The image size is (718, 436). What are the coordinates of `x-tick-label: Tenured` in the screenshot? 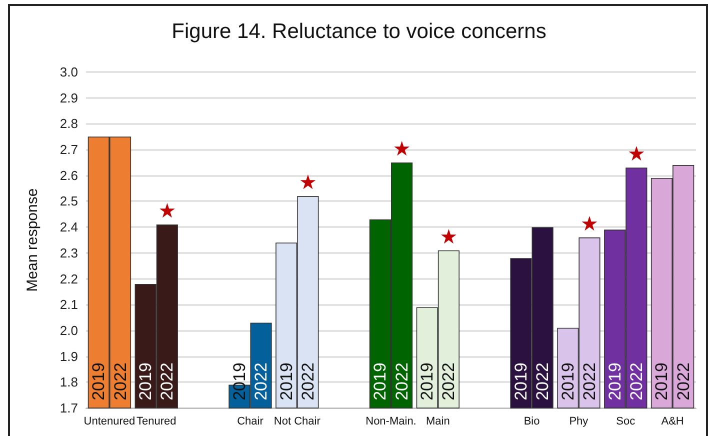 It's located at (156, 422).